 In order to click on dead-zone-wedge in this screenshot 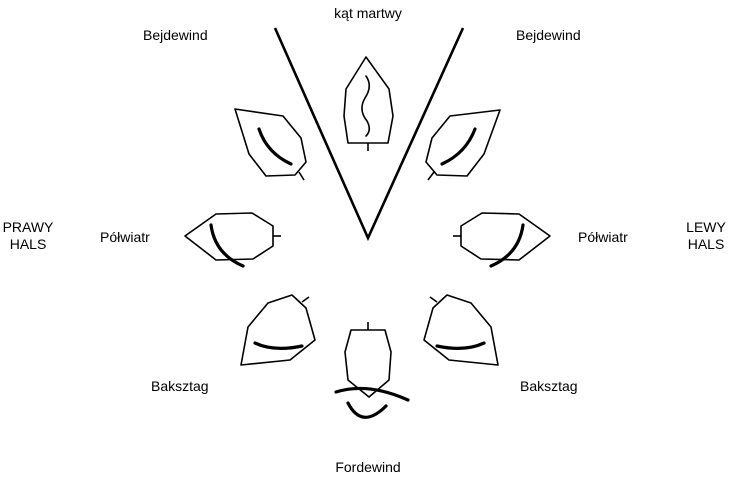, I will do `click(369, 134)`.